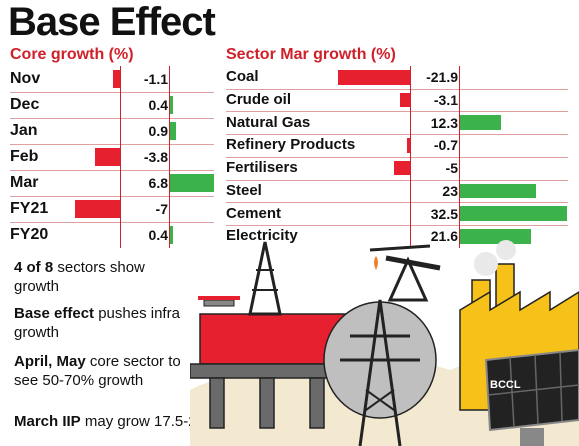  I want to click on data-label: 0.9, so click(158, 131).